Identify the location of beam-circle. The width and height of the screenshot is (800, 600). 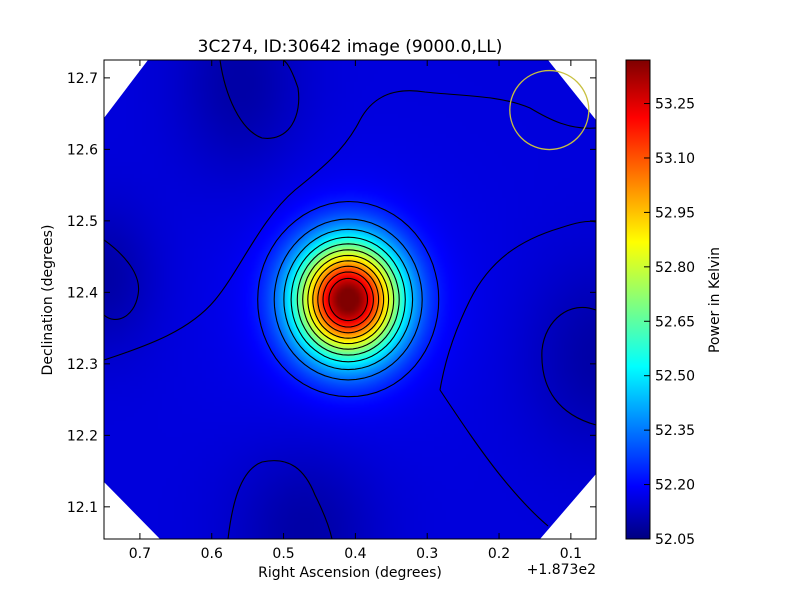
(549, 110).